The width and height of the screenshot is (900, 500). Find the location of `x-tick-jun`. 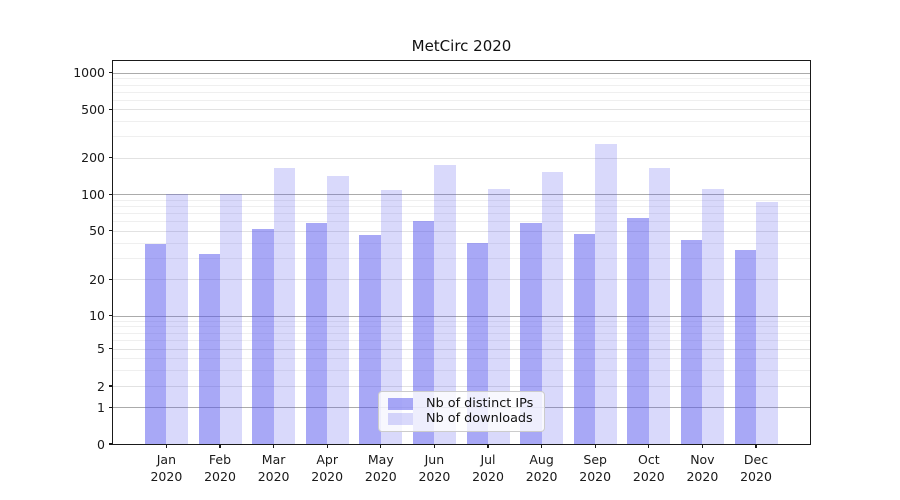

x-tick-jun is located at coordinates (434, 446).